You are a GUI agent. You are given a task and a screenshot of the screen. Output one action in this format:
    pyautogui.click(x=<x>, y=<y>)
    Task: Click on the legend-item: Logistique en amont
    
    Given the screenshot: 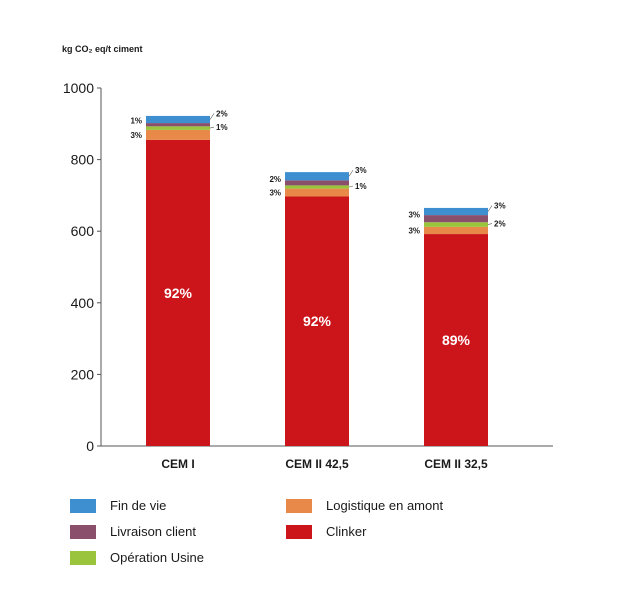 What is the action you would take?
    pyautogui.click(x=364, y=505)
    